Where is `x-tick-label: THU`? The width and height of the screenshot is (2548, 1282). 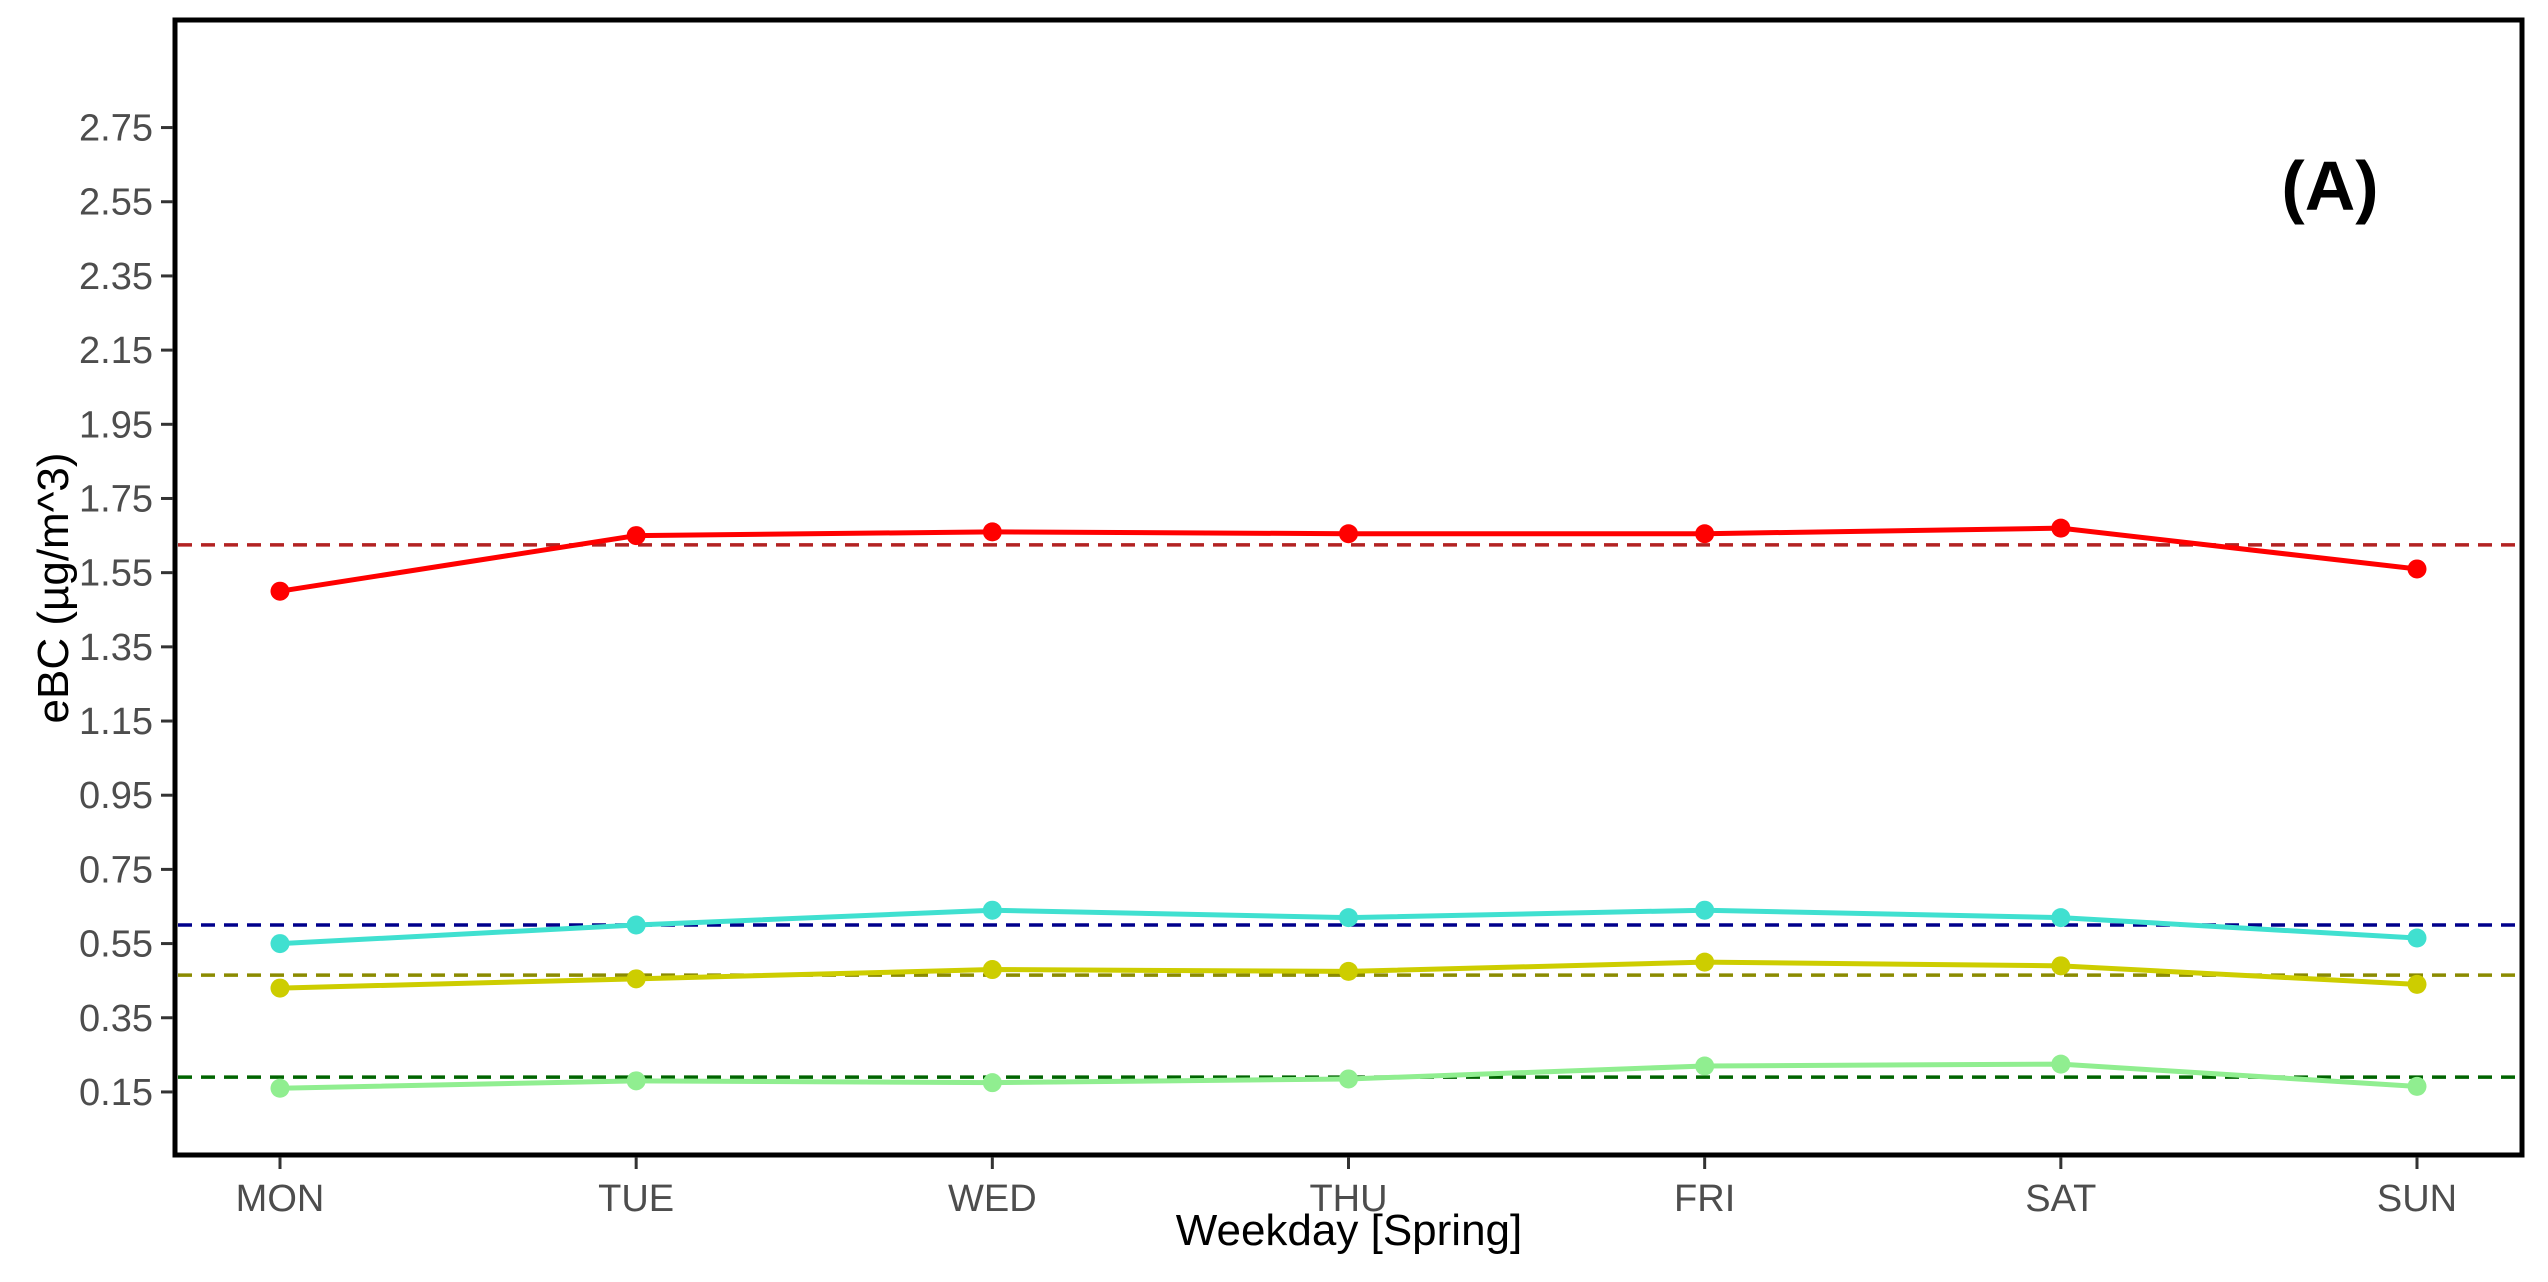
x-tick-label: THU is located at coordinates (1348, 1199).